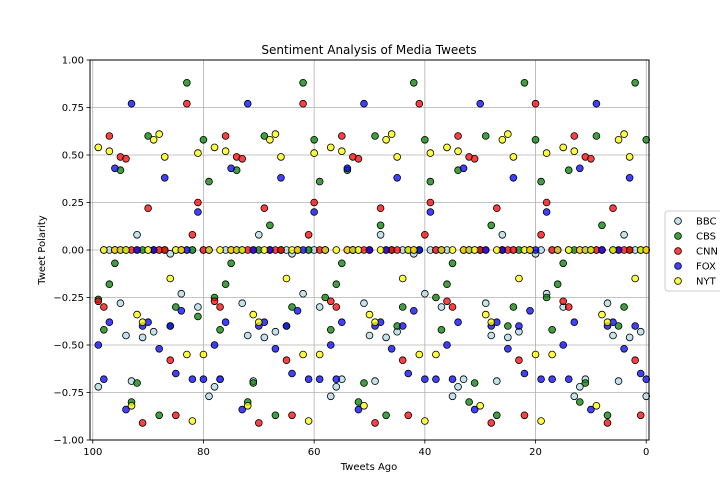 The image size is (720, 504). Describe the element at coordinates (646, 452) in the screenshot. I see `x-tick-label: 0` at that location.